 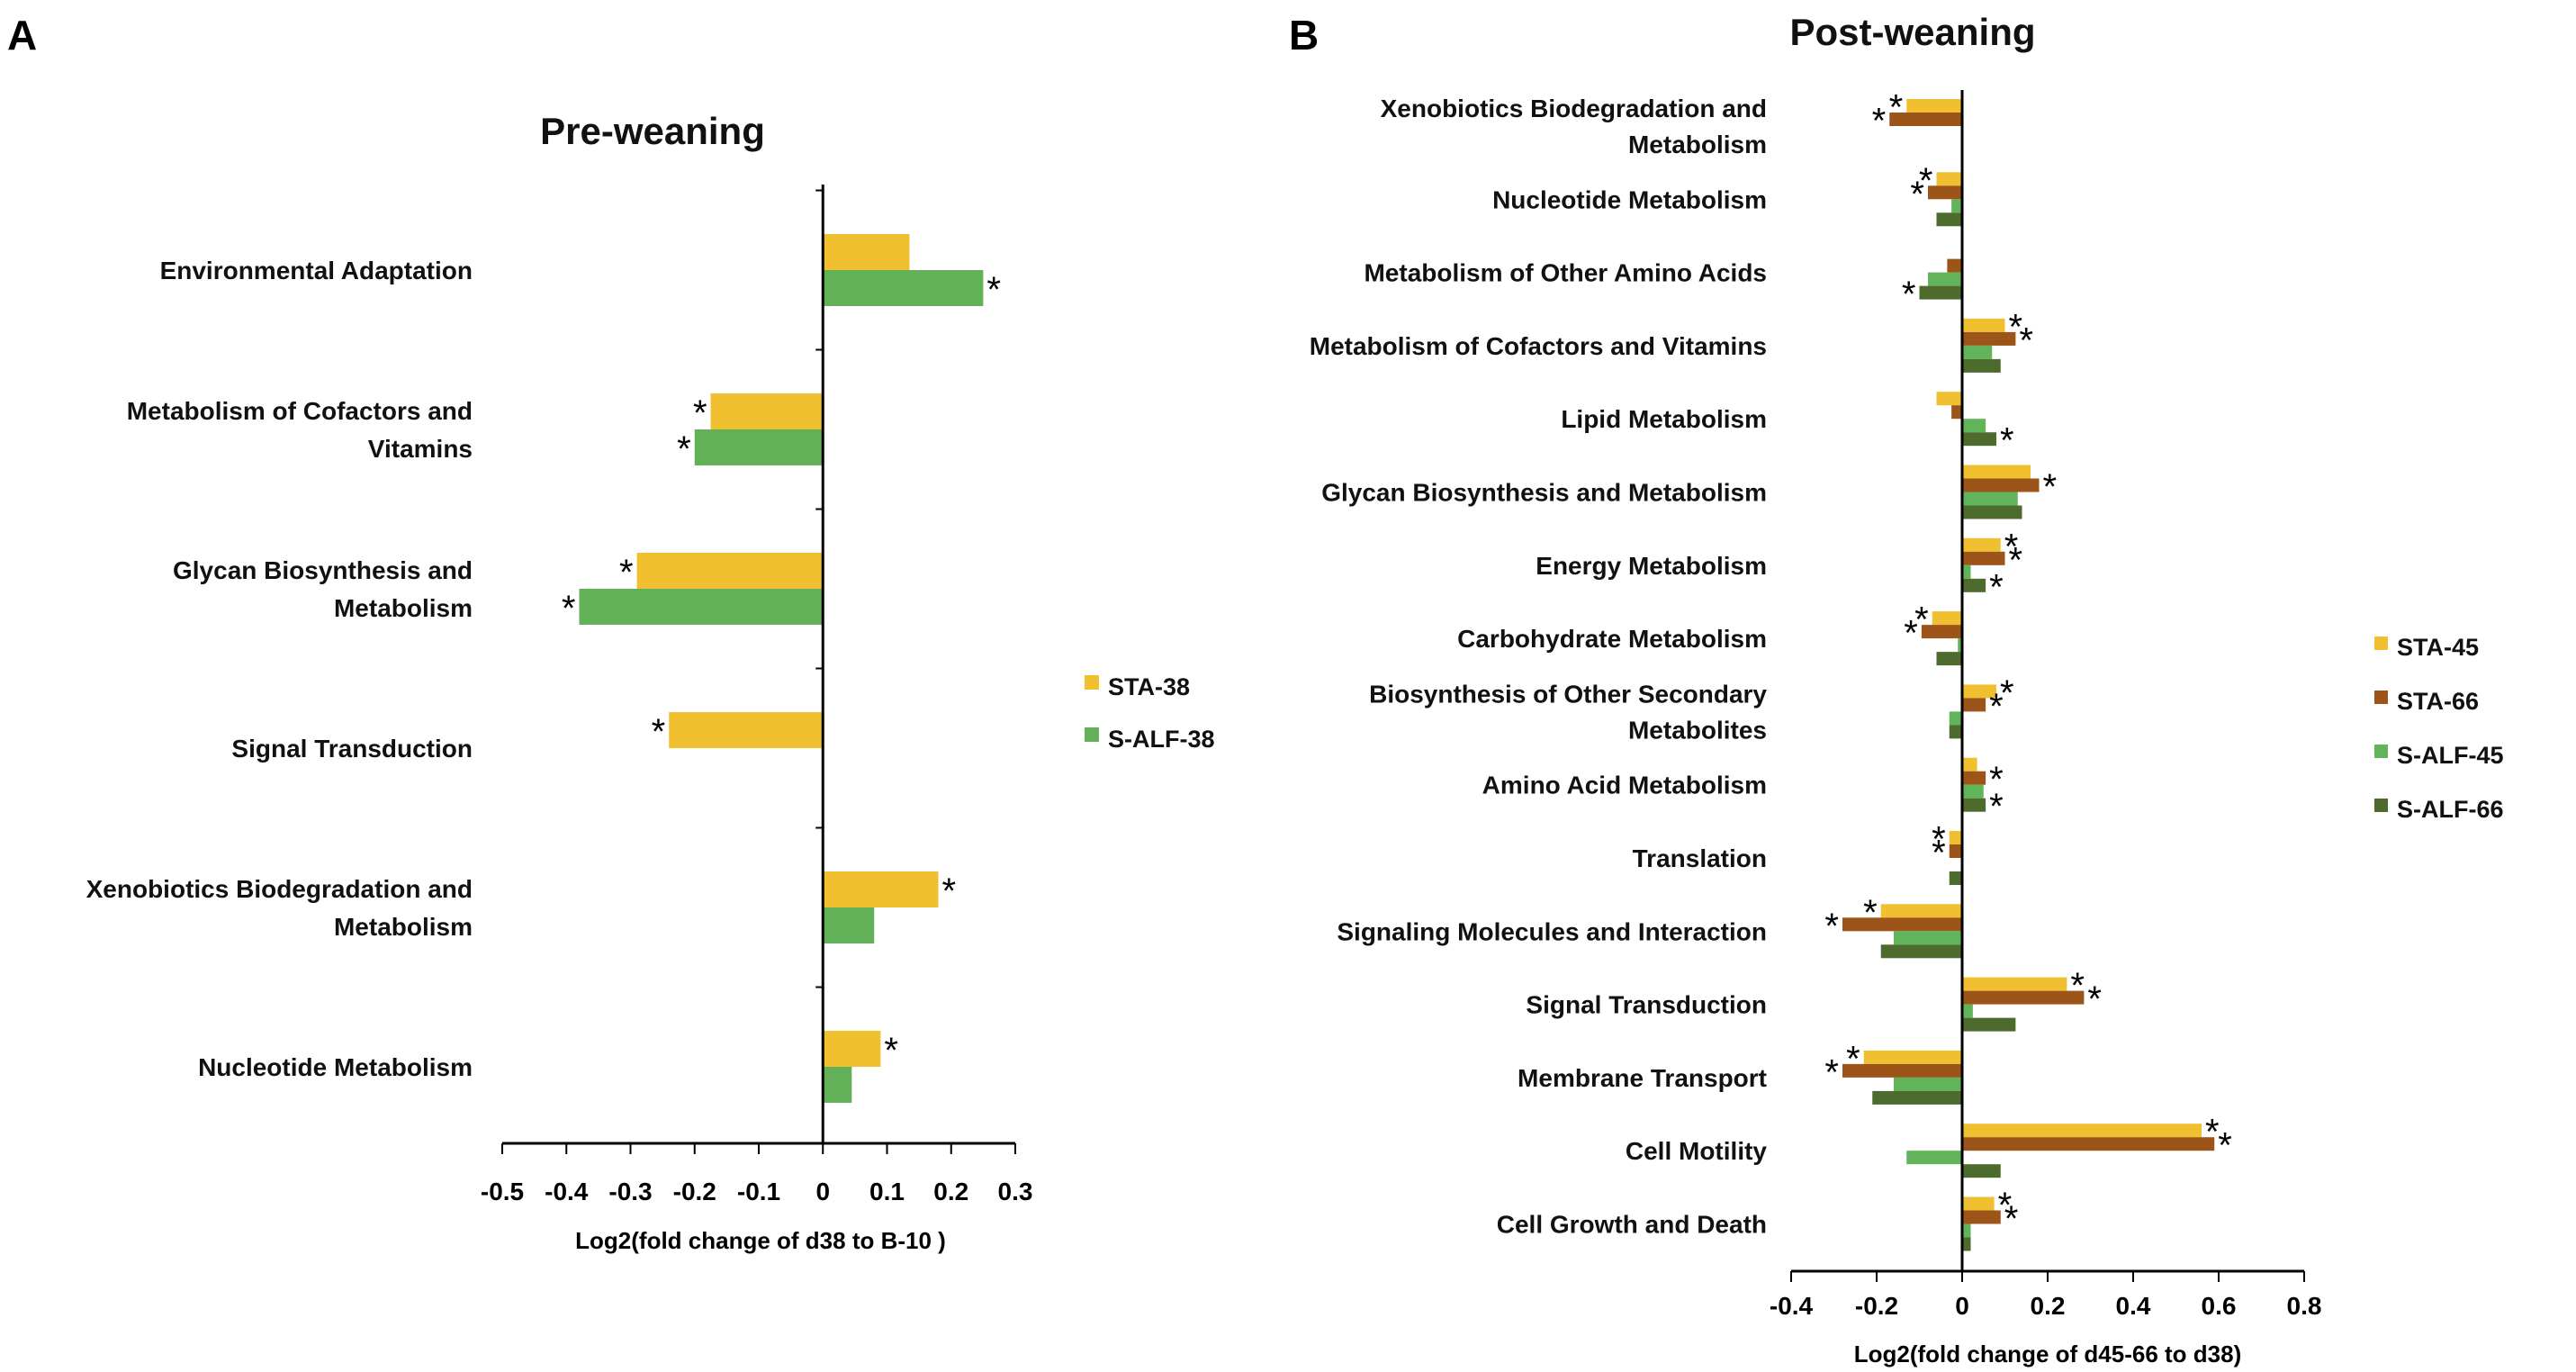 I want to click on post-weaning-category-label: Amino Acid Metabolism, so click(x=1624, y=785).